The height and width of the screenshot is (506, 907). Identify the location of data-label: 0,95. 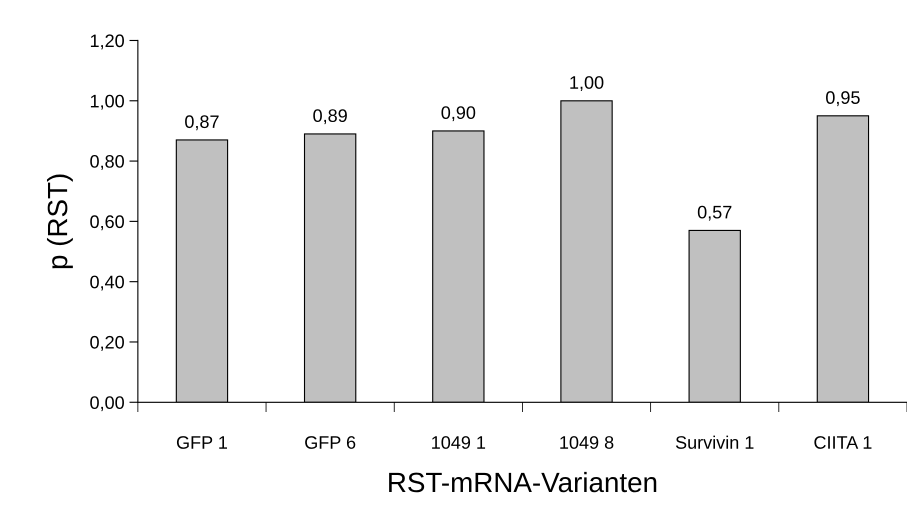
(843, 98).